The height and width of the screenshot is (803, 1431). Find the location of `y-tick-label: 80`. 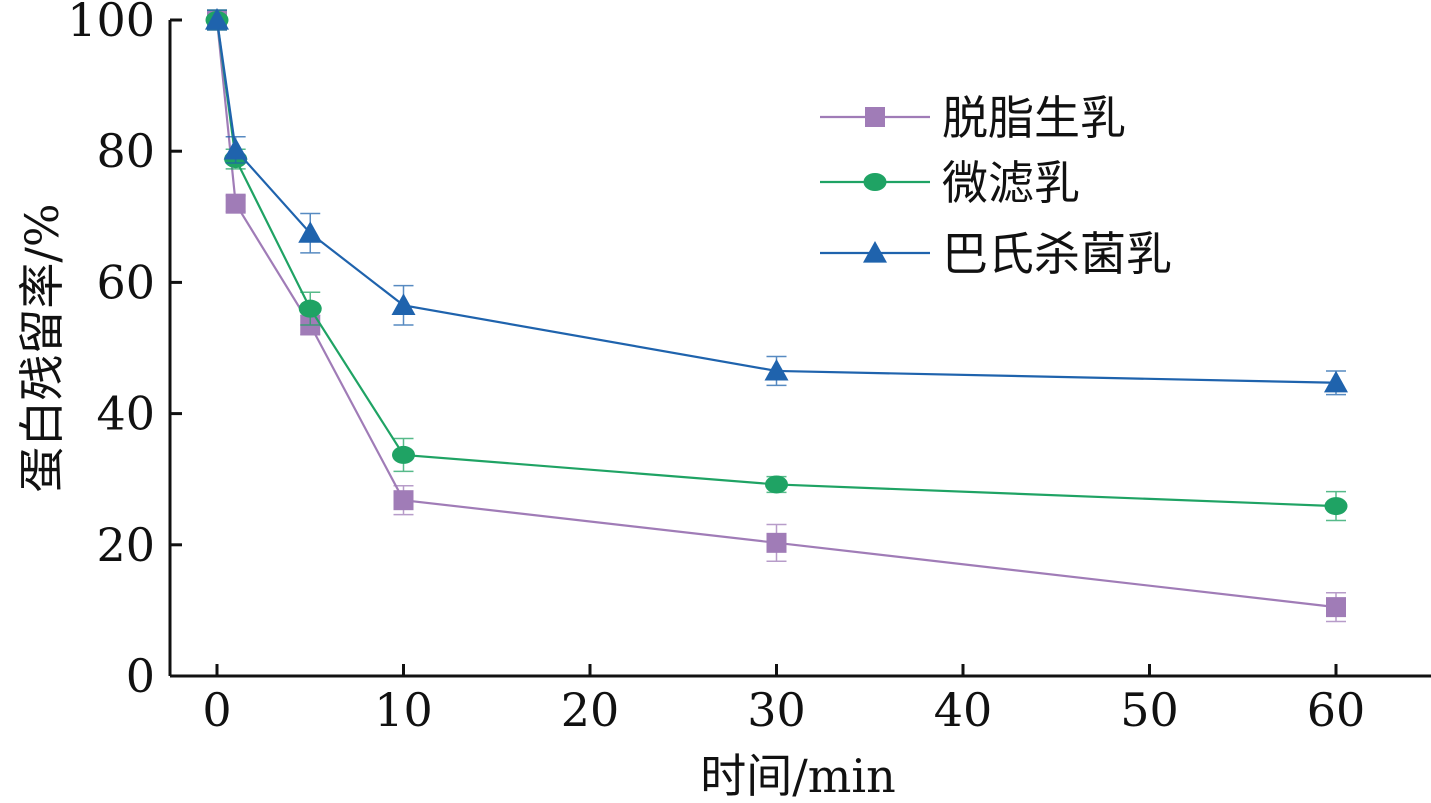

y-tick-label: 80 is located at coordinates (125, 151).